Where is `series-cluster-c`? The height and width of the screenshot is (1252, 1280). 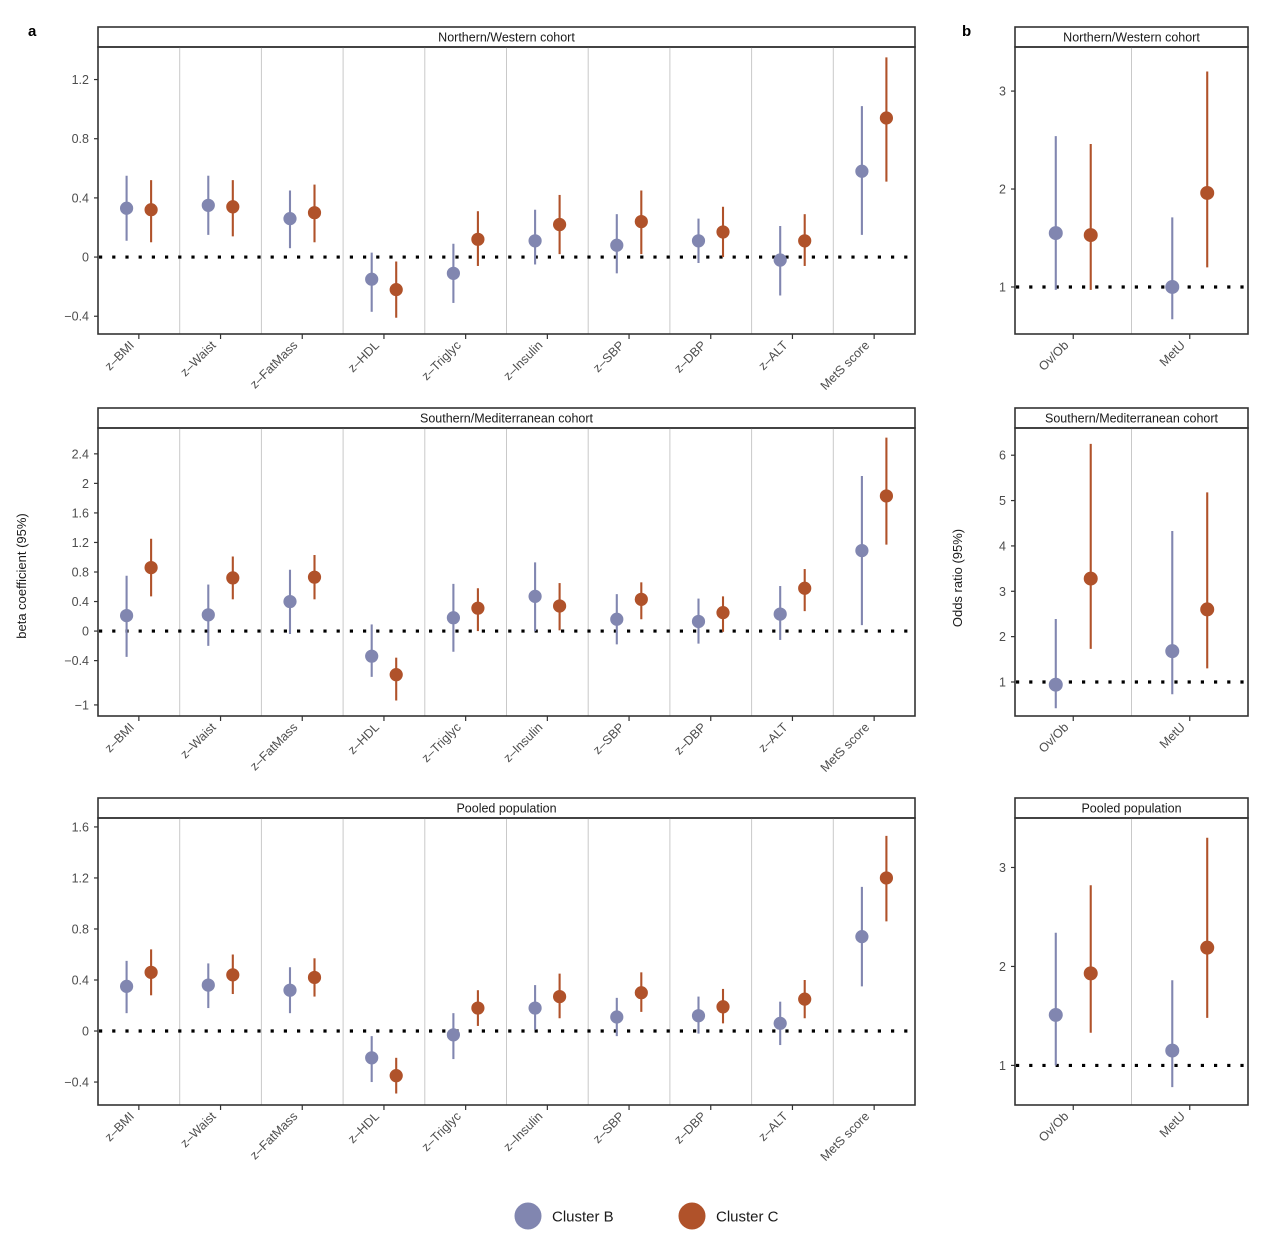
series-cluster-c is located at coordinates (1149, 556).